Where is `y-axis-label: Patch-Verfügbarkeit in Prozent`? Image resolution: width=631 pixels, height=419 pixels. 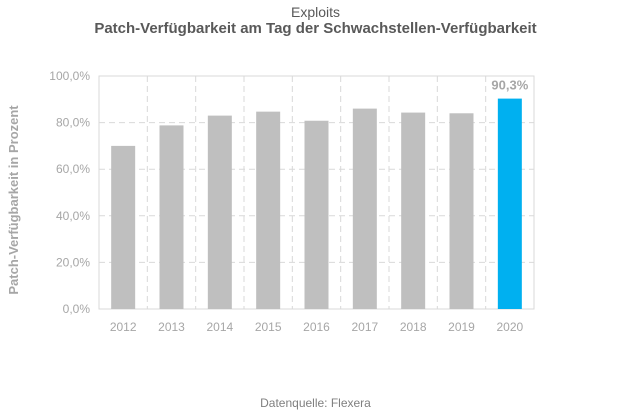
y-axis-label: Patch-Verfügbarkeit in Prozent is located at coordinates (13, 200).